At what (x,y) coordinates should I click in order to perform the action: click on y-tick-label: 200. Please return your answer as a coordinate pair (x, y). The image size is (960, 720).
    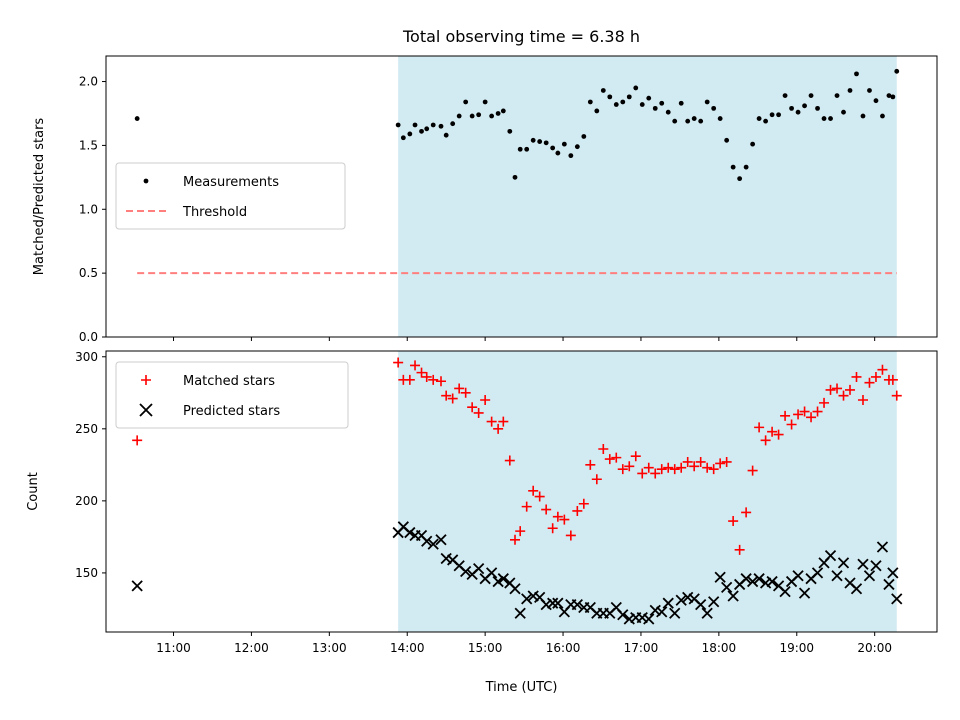
    Looking at the image, I should click on (86, 501).